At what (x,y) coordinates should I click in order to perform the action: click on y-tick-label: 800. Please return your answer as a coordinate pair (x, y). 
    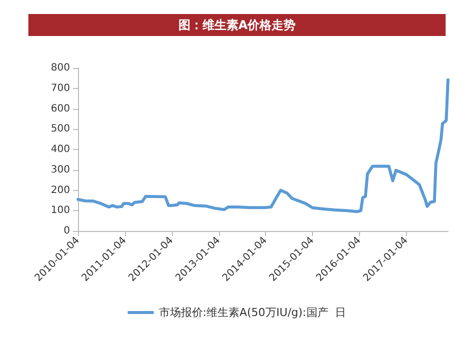
    Looking at the image, I should click on (60, 68).